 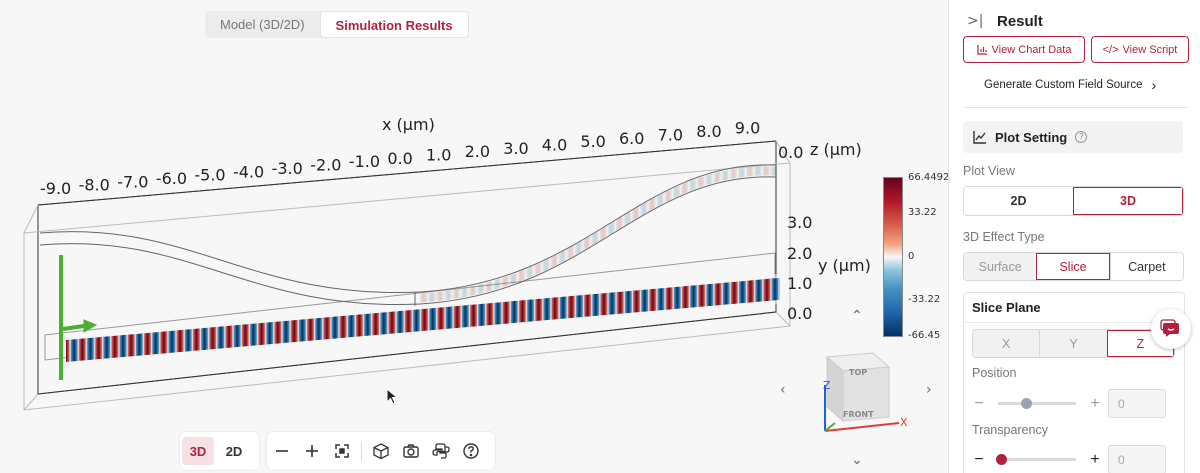 I want to click on z-tick-label: 0.0, so click(x=790, y=152).